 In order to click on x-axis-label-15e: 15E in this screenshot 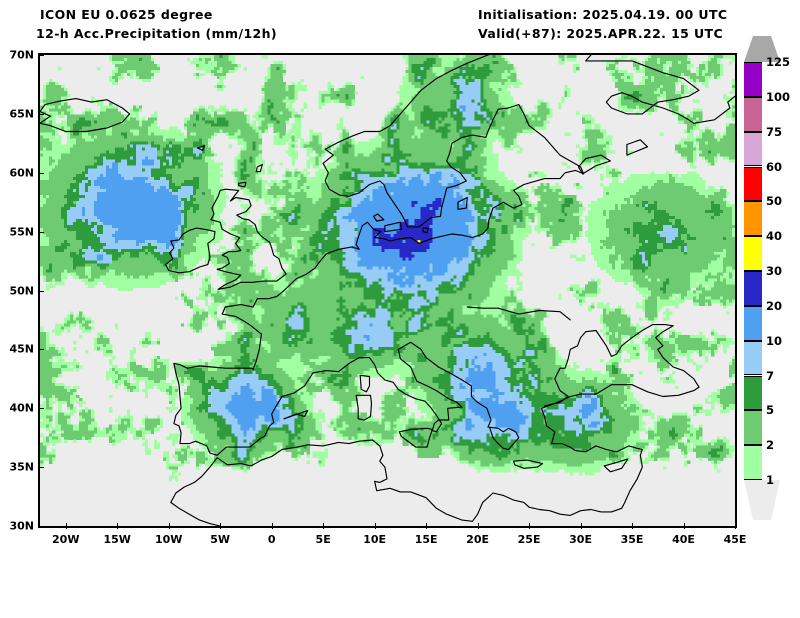, I will do `click(426, 539)`.